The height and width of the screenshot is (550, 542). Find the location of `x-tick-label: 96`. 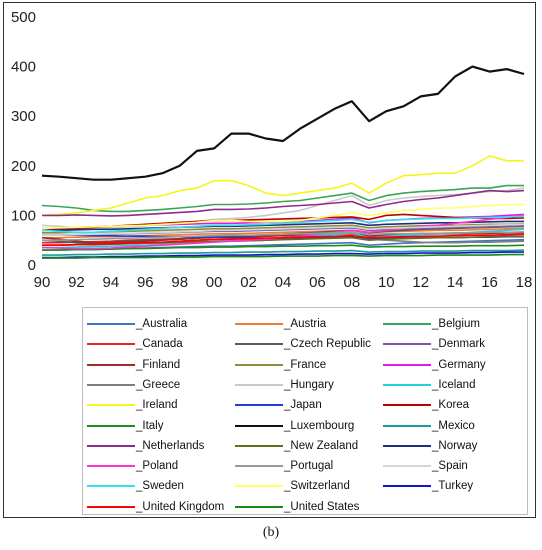

x-tick-label: 96 is located at coordinates (145, 282).